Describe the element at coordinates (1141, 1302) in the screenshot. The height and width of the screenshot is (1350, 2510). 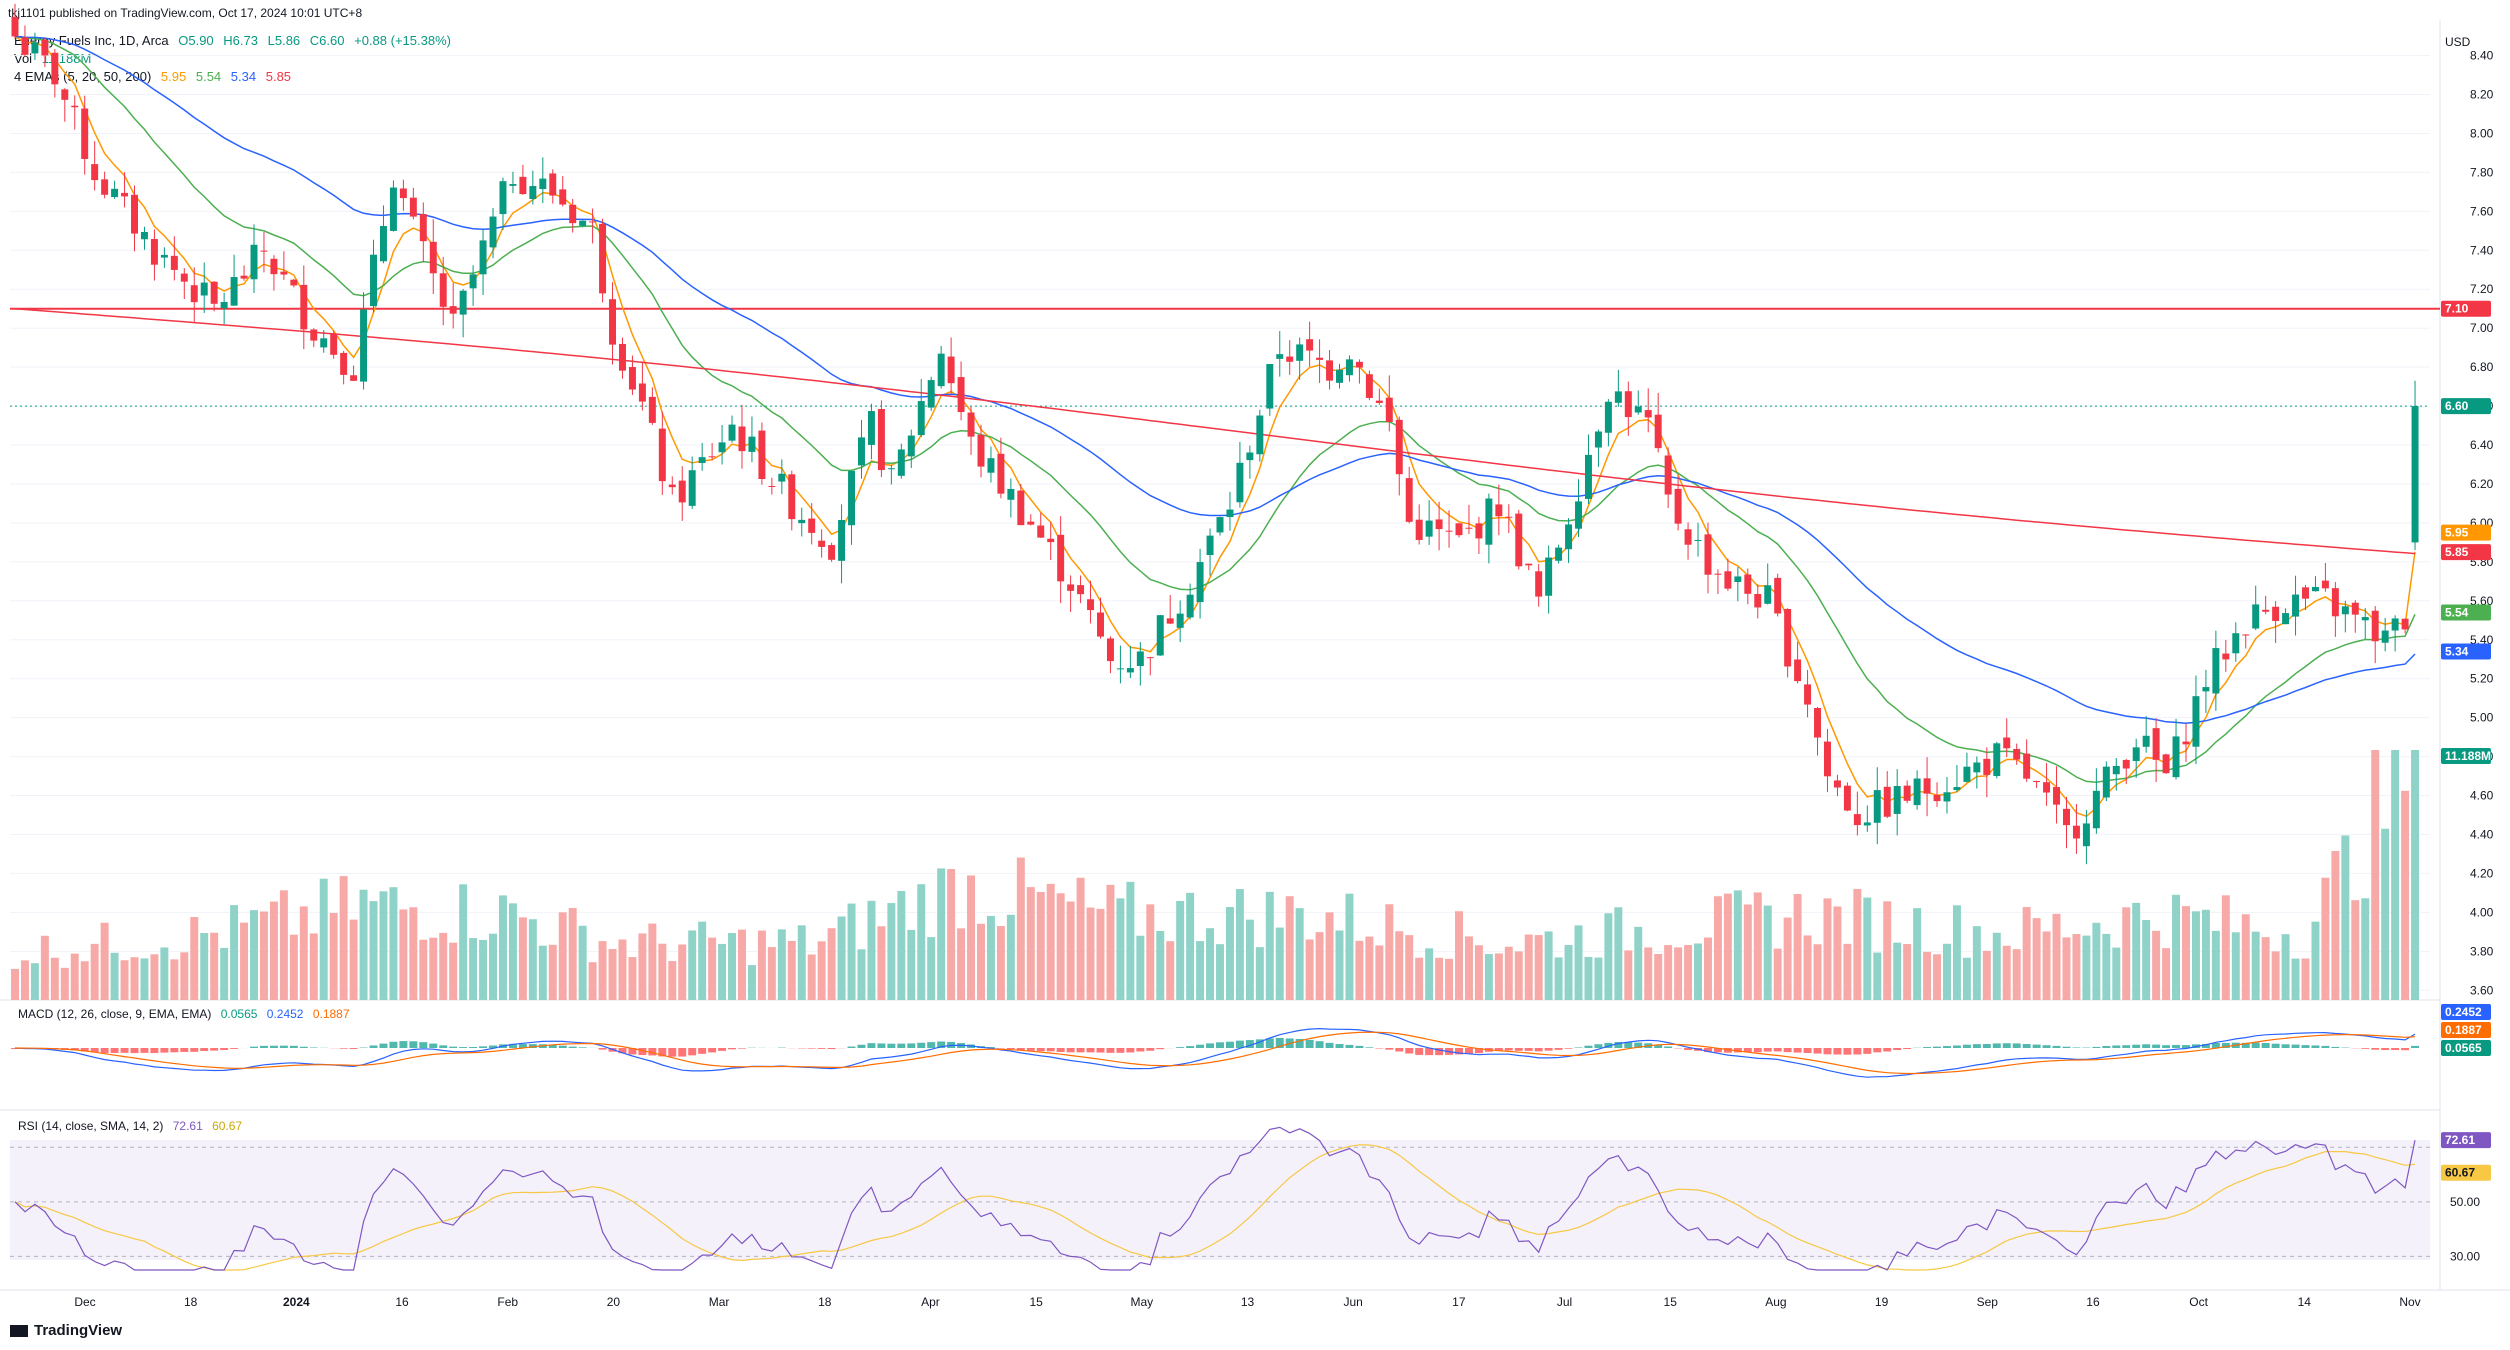
I see `time-tick-label: May` at that location.